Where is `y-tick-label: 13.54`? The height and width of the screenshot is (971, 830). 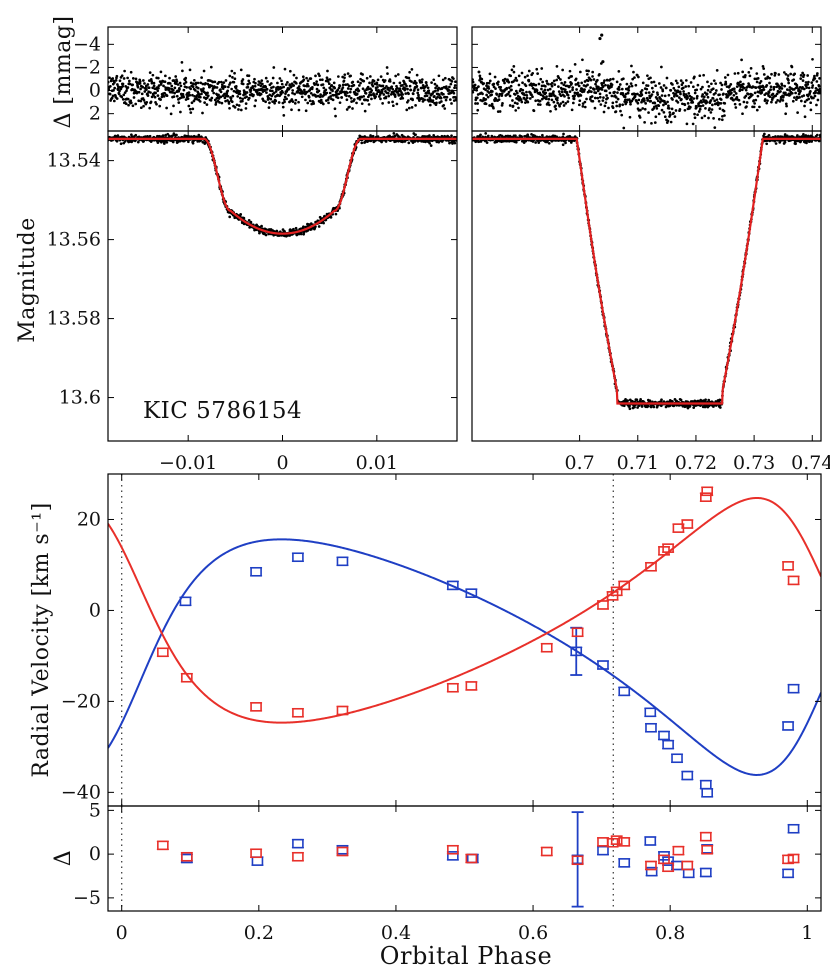 y-tick-label: 13.54 is located at coordinates (74, 161).